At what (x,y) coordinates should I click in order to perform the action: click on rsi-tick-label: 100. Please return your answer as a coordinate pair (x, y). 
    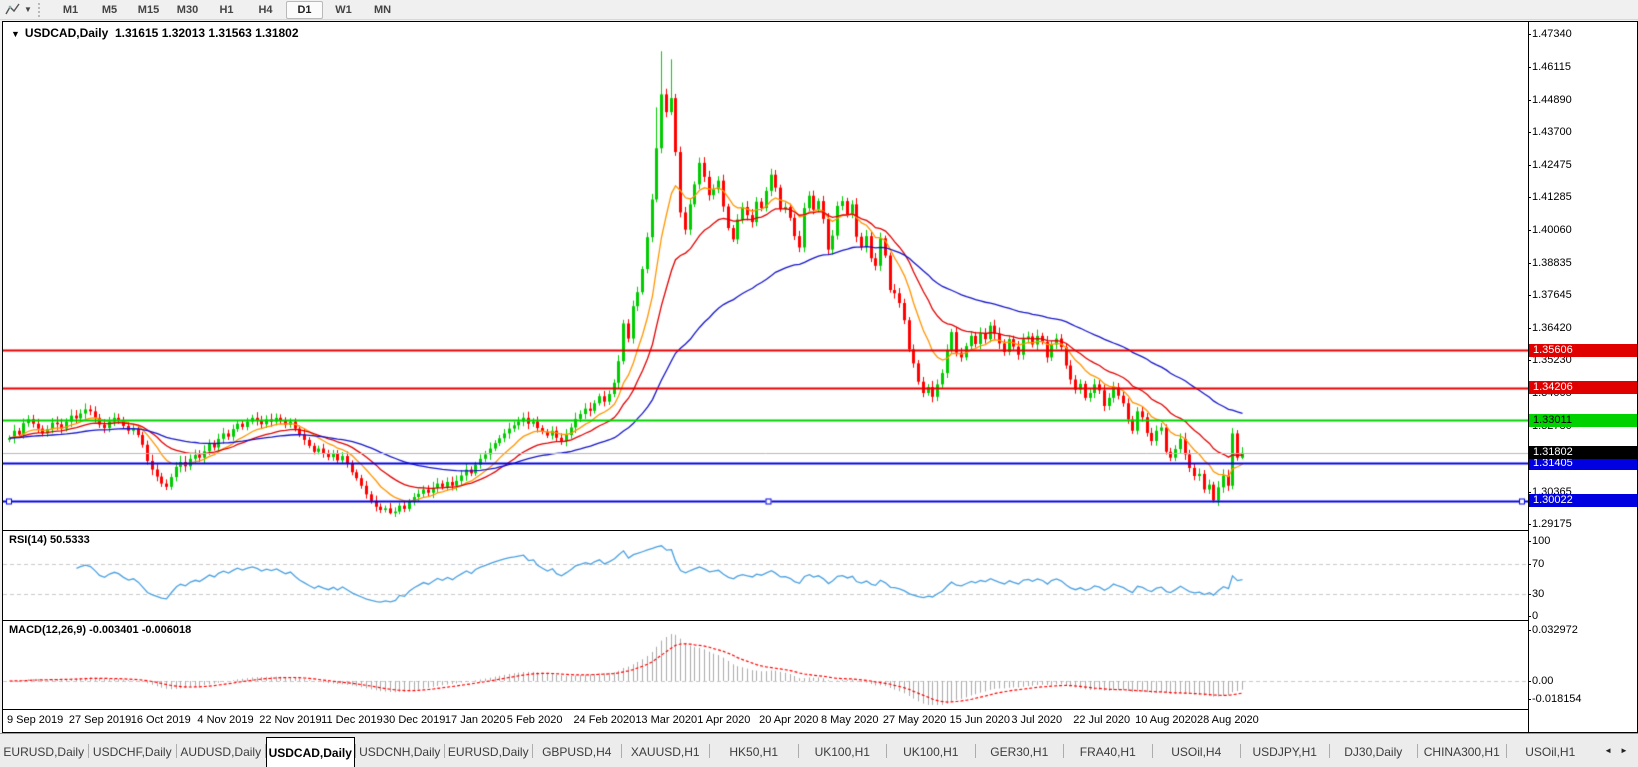
    Looking at the image, I should click on (1539, 541).